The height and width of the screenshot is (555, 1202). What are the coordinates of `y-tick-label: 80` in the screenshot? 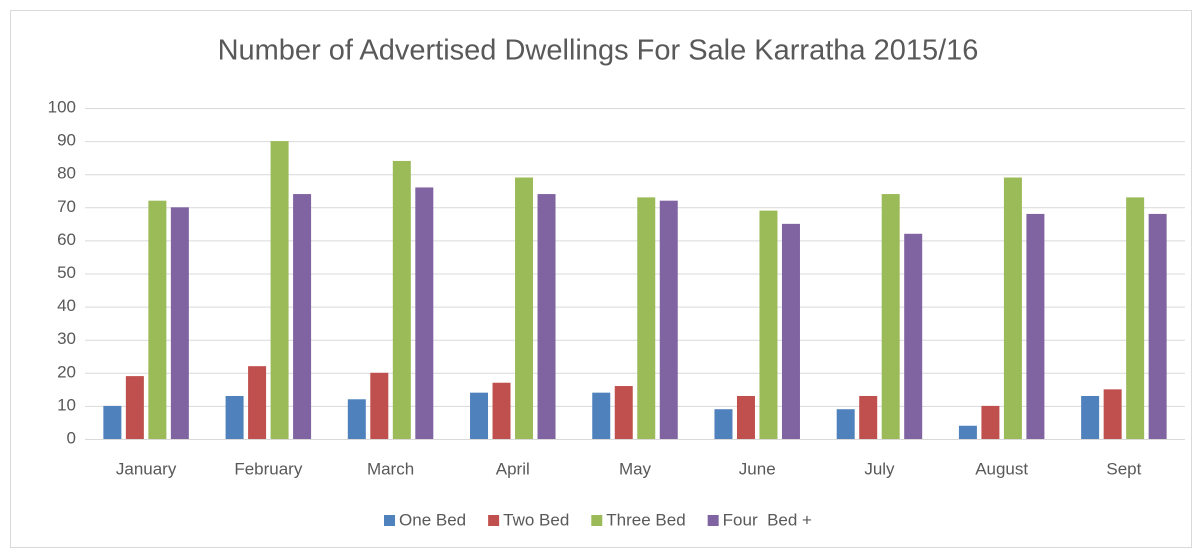 It's located at (66, 173).